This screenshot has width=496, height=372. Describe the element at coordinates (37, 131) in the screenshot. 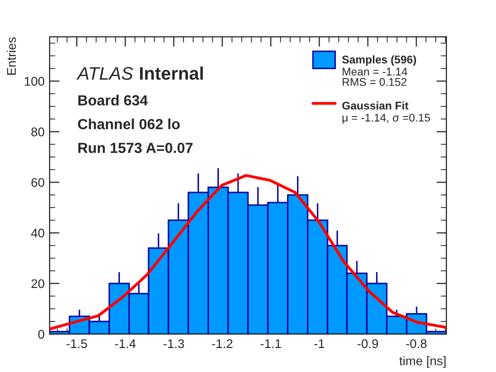

I see `y-tick-label: 80` at that location.